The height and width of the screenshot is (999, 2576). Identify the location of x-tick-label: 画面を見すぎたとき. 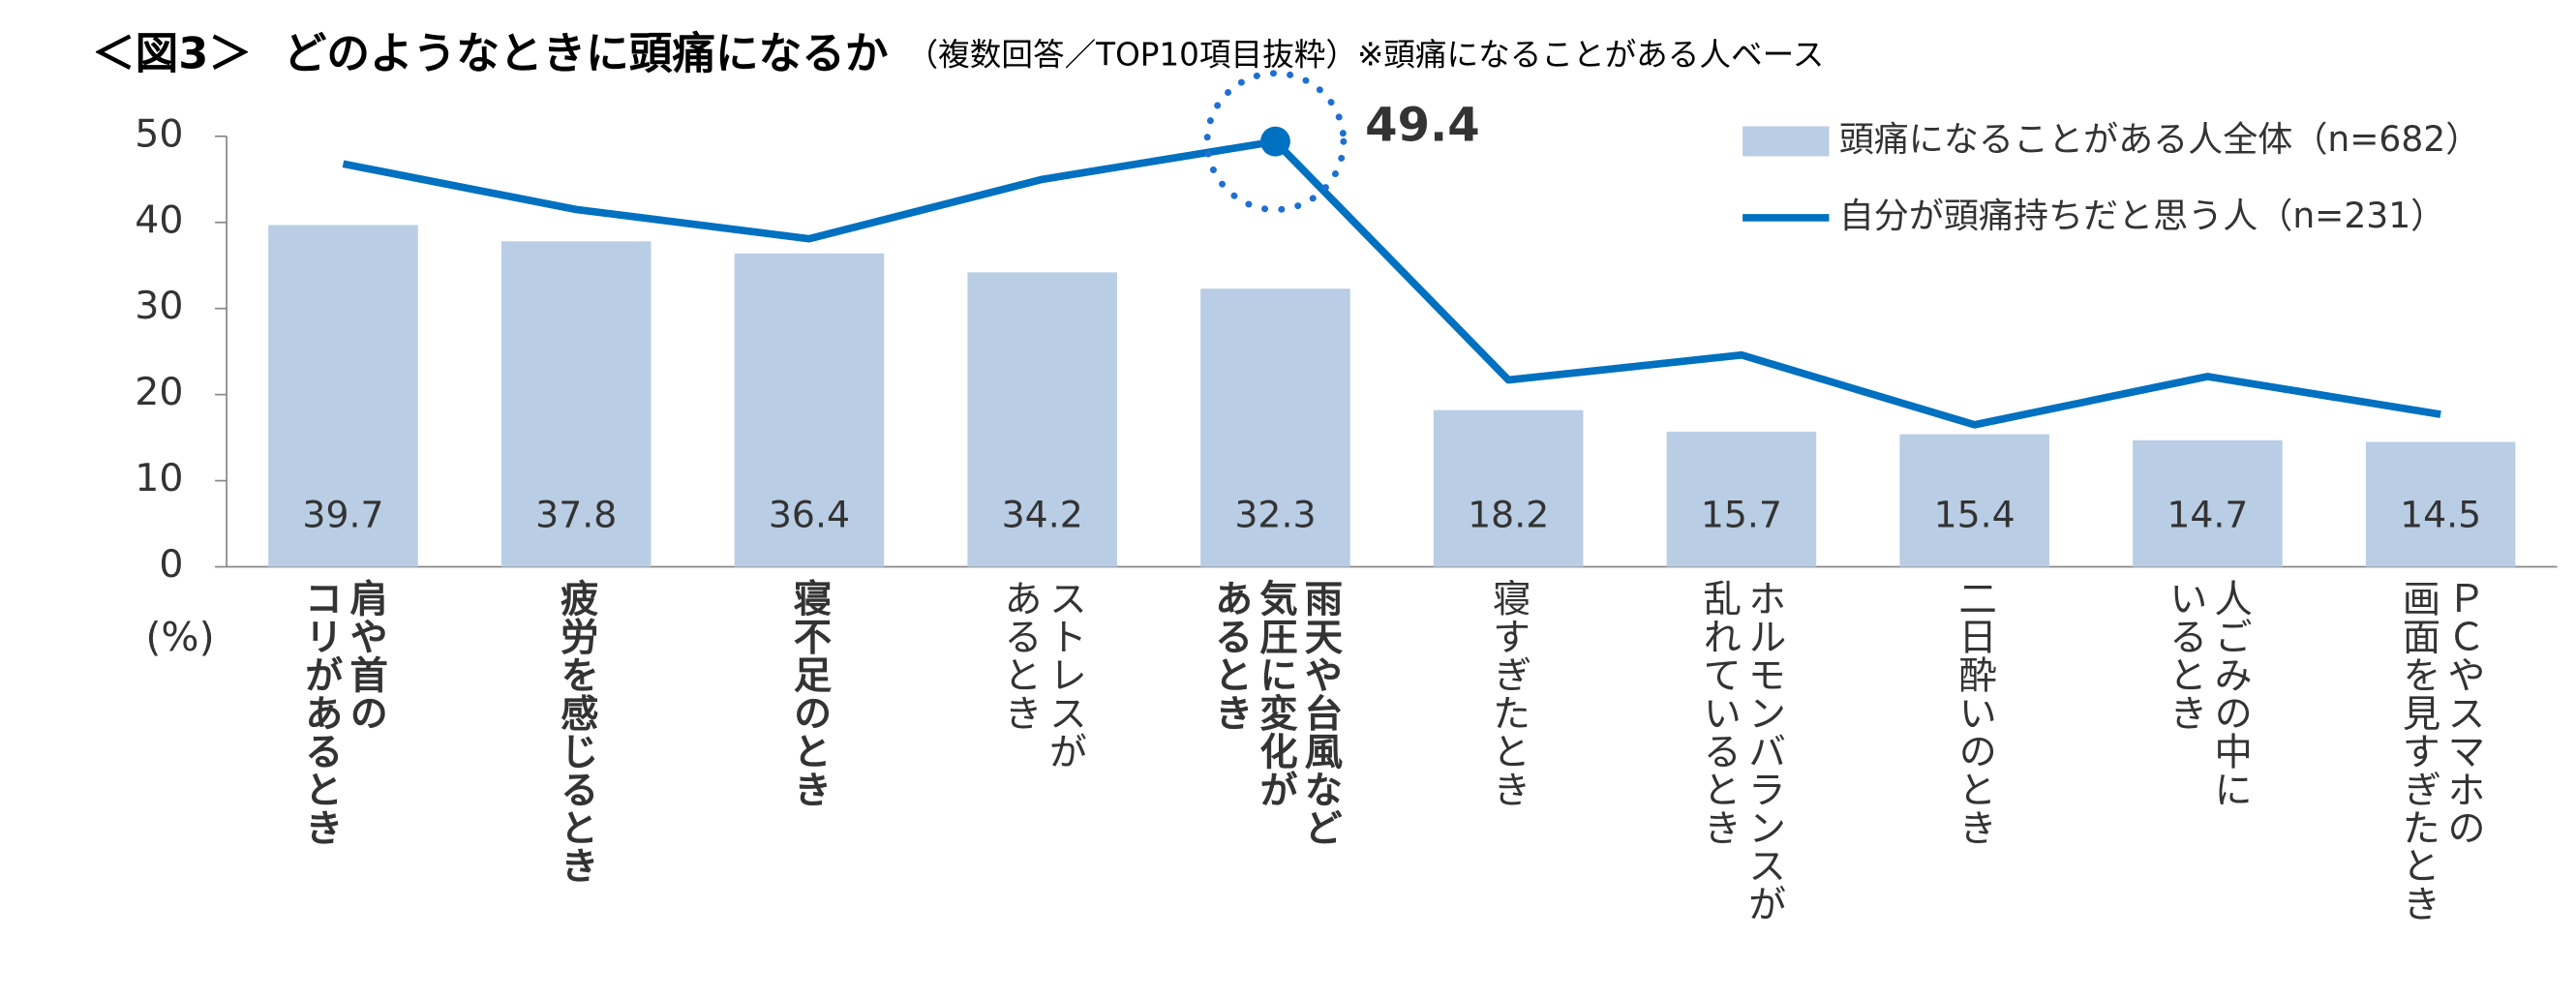
(2418, 751).